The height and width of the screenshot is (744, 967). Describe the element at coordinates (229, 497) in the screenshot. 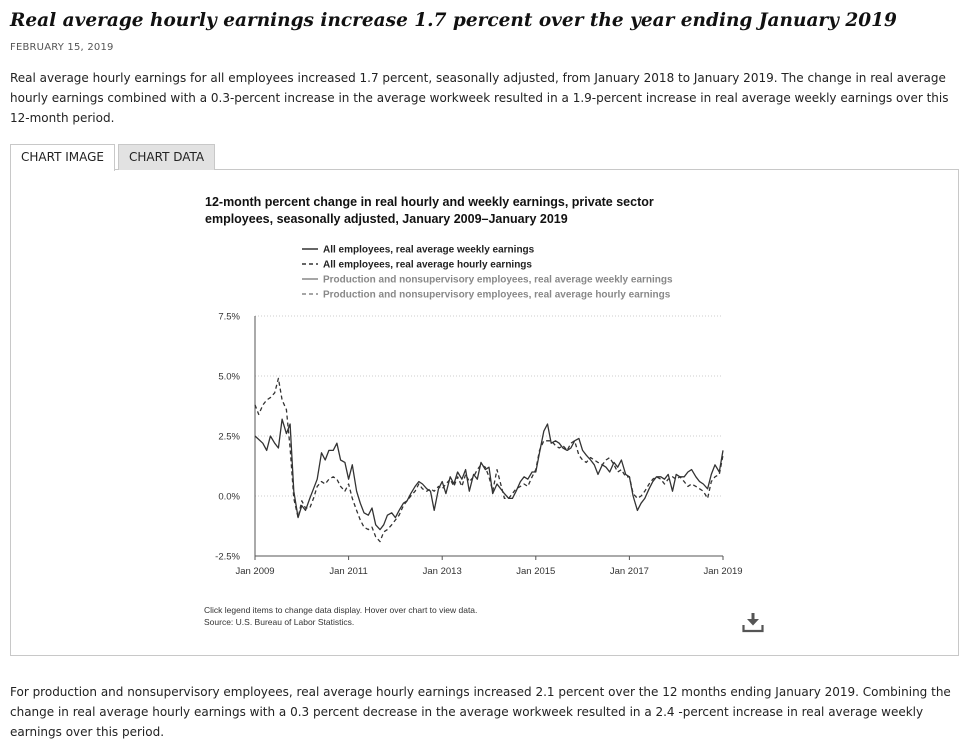

I see `y-tick-label: 0.0%` at that location.